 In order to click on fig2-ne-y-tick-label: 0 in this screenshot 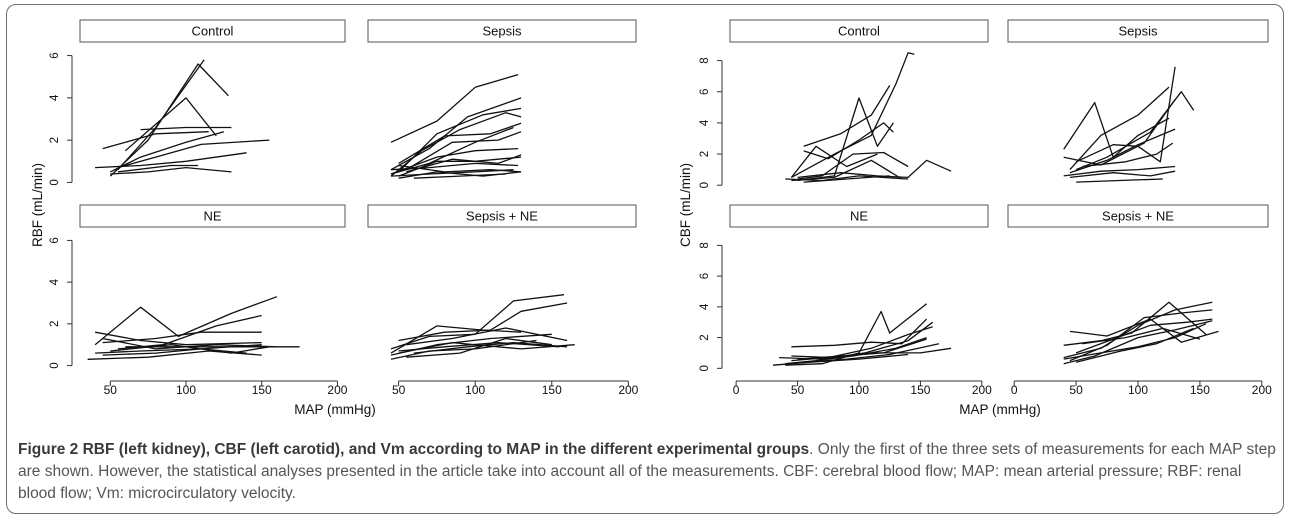, I will do `click(705, 368)`.